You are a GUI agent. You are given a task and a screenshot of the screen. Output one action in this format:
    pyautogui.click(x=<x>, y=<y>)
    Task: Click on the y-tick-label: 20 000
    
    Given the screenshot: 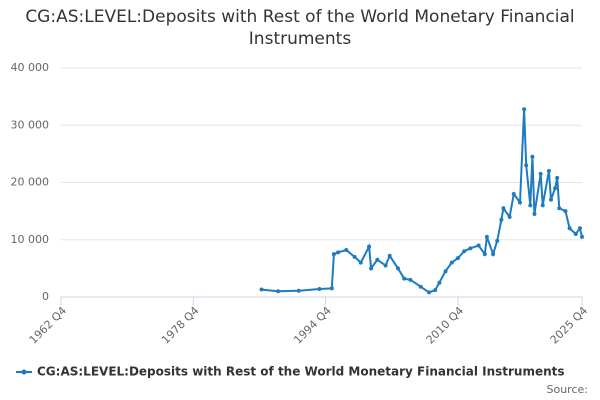 What is the action you would take?
    pyautogui.click(x=30, y=182)
    